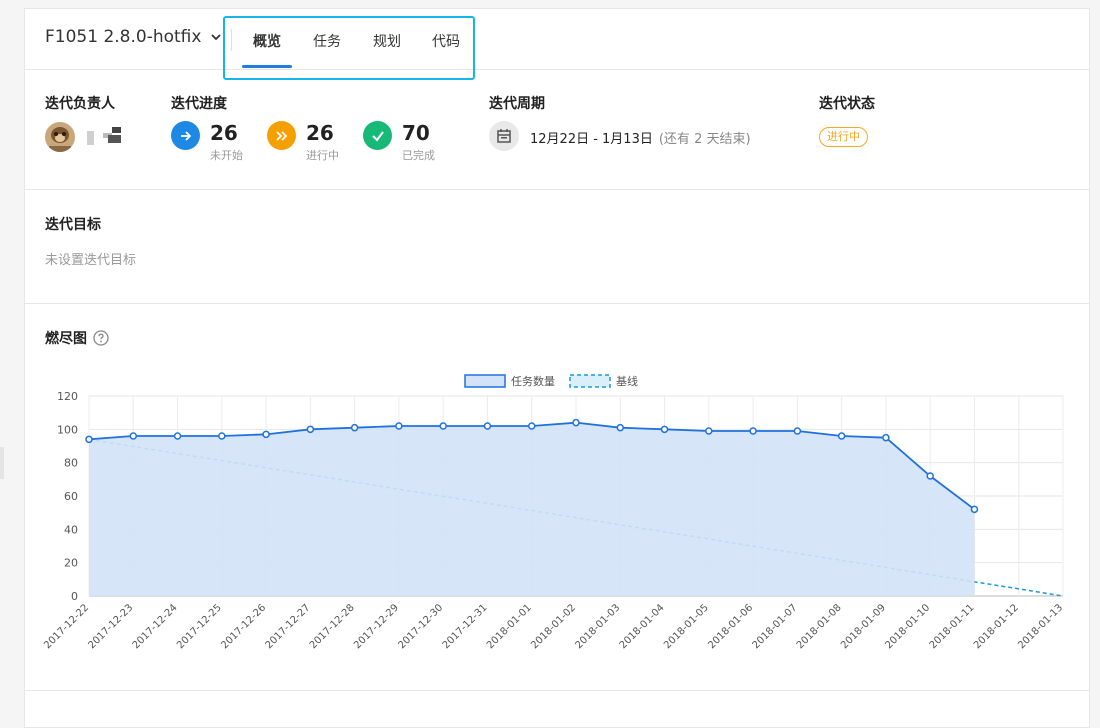 The height and width of the screenshot is (728, 1100). Describe the element at coordinates (557, 44) in the screenshot. I see `sprint-header: F1051 2.8.0-hotfix 概览 任务 规划 代码` at that location.